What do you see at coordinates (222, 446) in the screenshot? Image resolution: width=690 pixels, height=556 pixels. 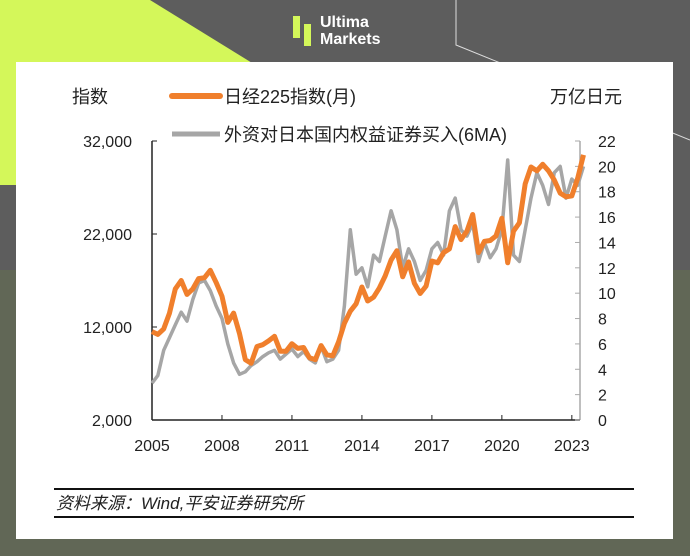 I see `x-tick-label: 2008` at bounding box center [222, 446].